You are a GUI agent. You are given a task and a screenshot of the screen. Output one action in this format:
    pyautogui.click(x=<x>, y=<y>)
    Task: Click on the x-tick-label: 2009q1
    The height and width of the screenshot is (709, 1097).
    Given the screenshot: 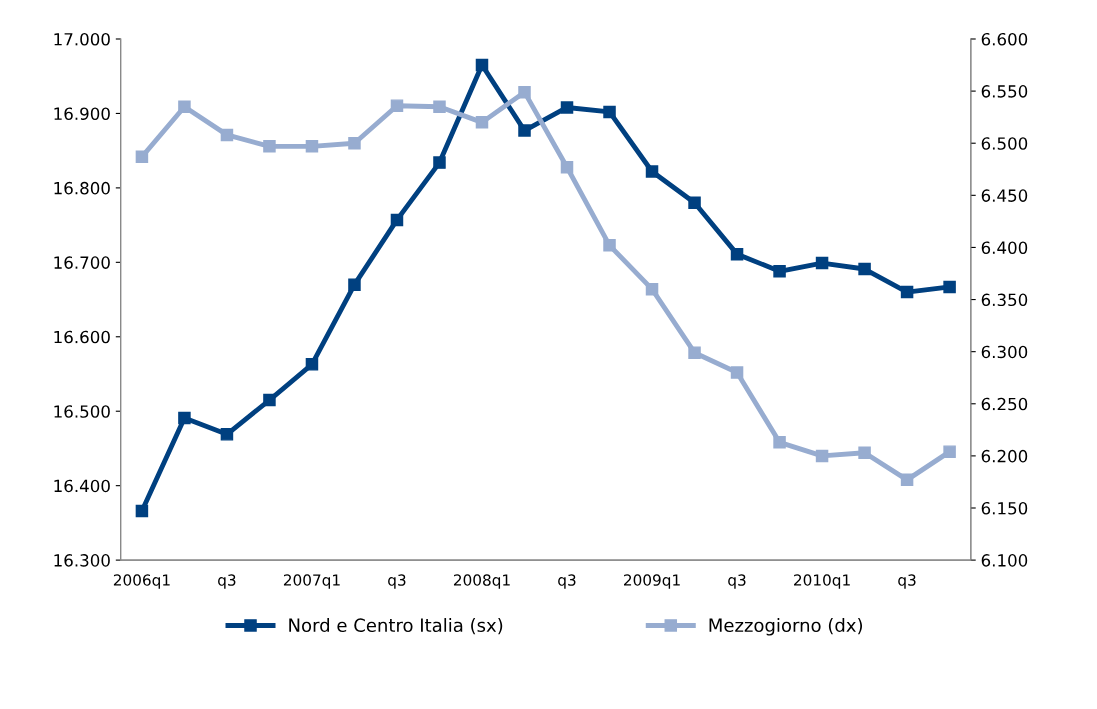 What is the action you would take?
    pyautogui.click(x=652, y=581)
    